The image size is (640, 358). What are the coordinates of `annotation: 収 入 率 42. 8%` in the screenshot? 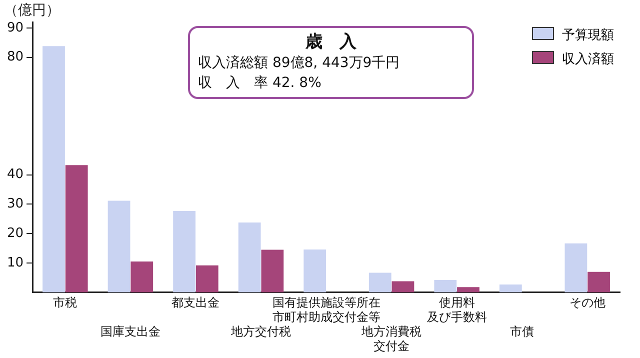 It's located at (260, 83).